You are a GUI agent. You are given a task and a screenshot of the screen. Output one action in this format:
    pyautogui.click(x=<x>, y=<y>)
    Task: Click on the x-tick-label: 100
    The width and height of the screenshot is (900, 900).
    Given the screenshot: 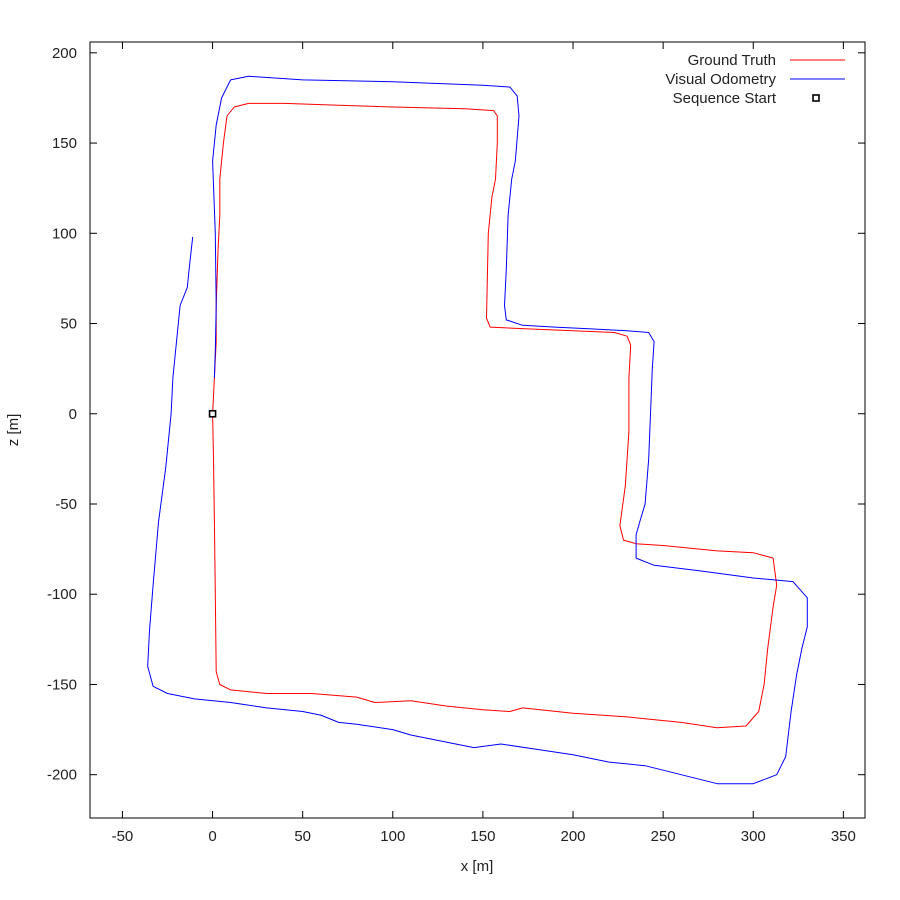 What is the action you would take?
    pyautogui.click(x=392, y=836)
    